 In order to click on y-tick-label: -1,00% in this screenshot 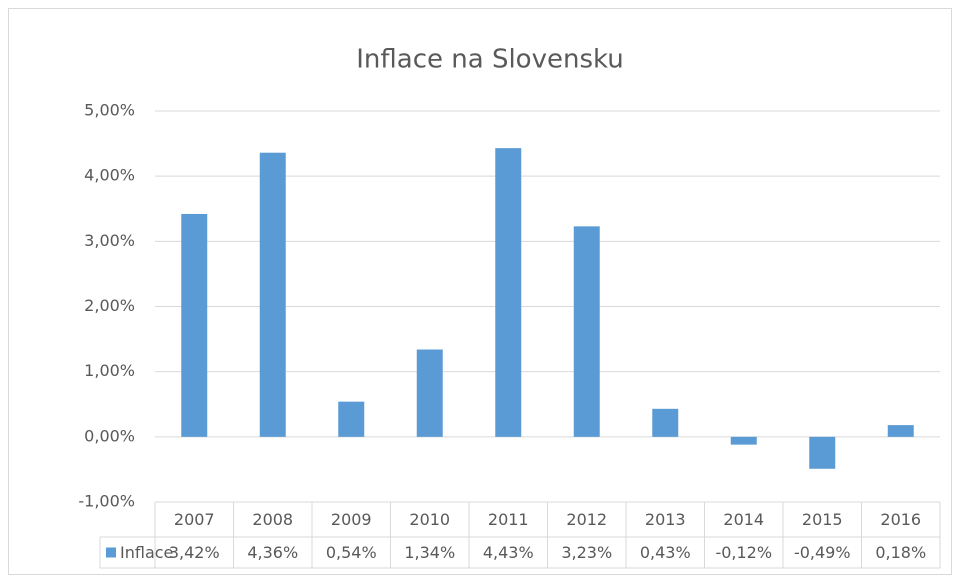, I will do `click(106, 501)`.